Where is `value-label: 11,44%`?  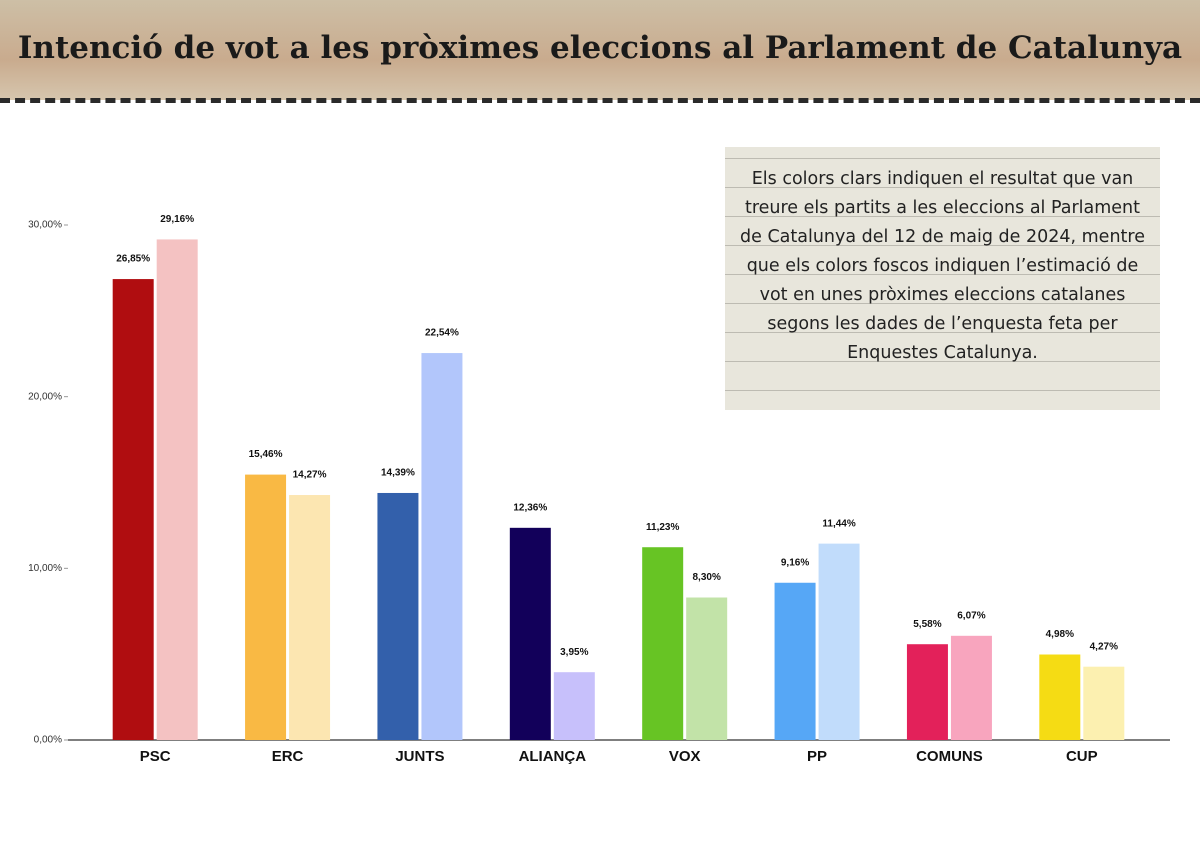 value-label: 11,44% is located at coordinates (838, 523).